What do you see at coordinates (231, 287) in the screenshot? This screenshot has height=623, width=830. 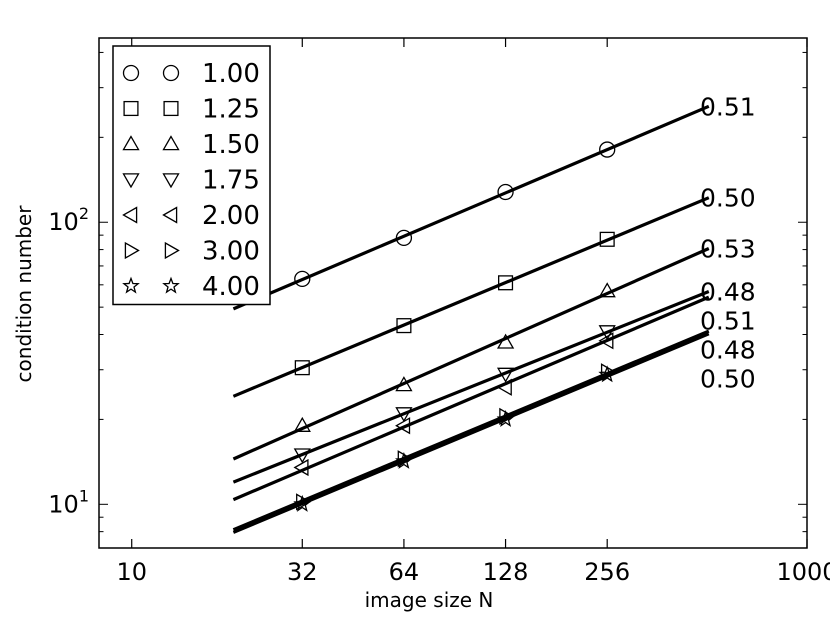 I see `legend-label: 4.00` at bounding box center [231, 287].